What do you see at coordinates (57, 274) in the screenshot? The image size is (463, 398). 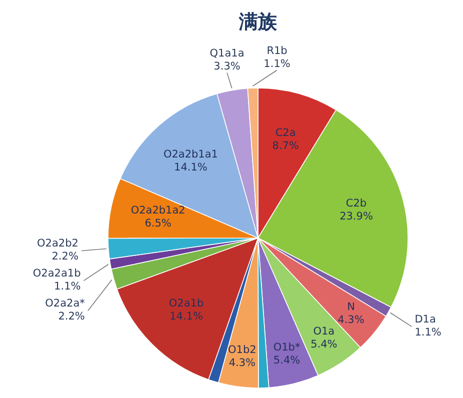 I see `slice-label: O2a2a1b` at bounding box center [57, 274].